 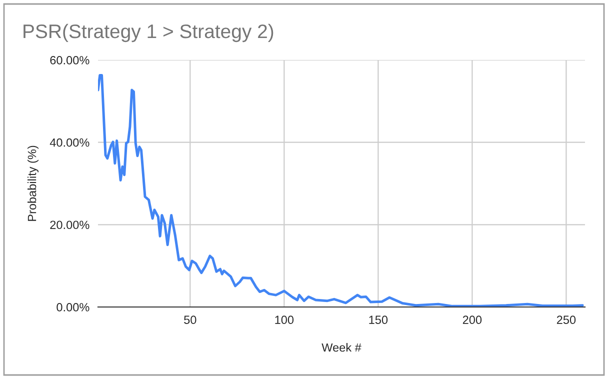 I want to click on x-tick-label: 100, so click(x=284, y=320).